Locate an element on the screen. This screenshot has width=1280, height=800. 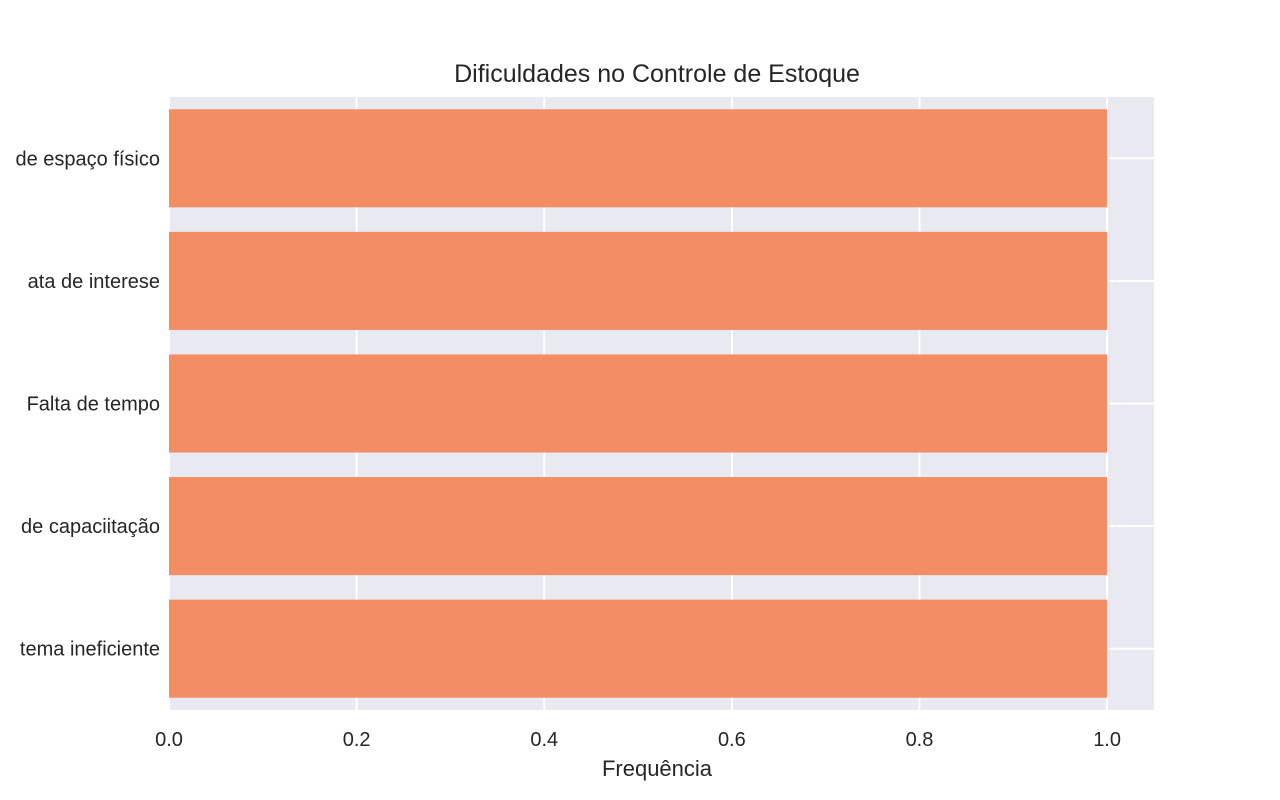
y-tick-label: de espaço físico is located at coordinates (87, 159).